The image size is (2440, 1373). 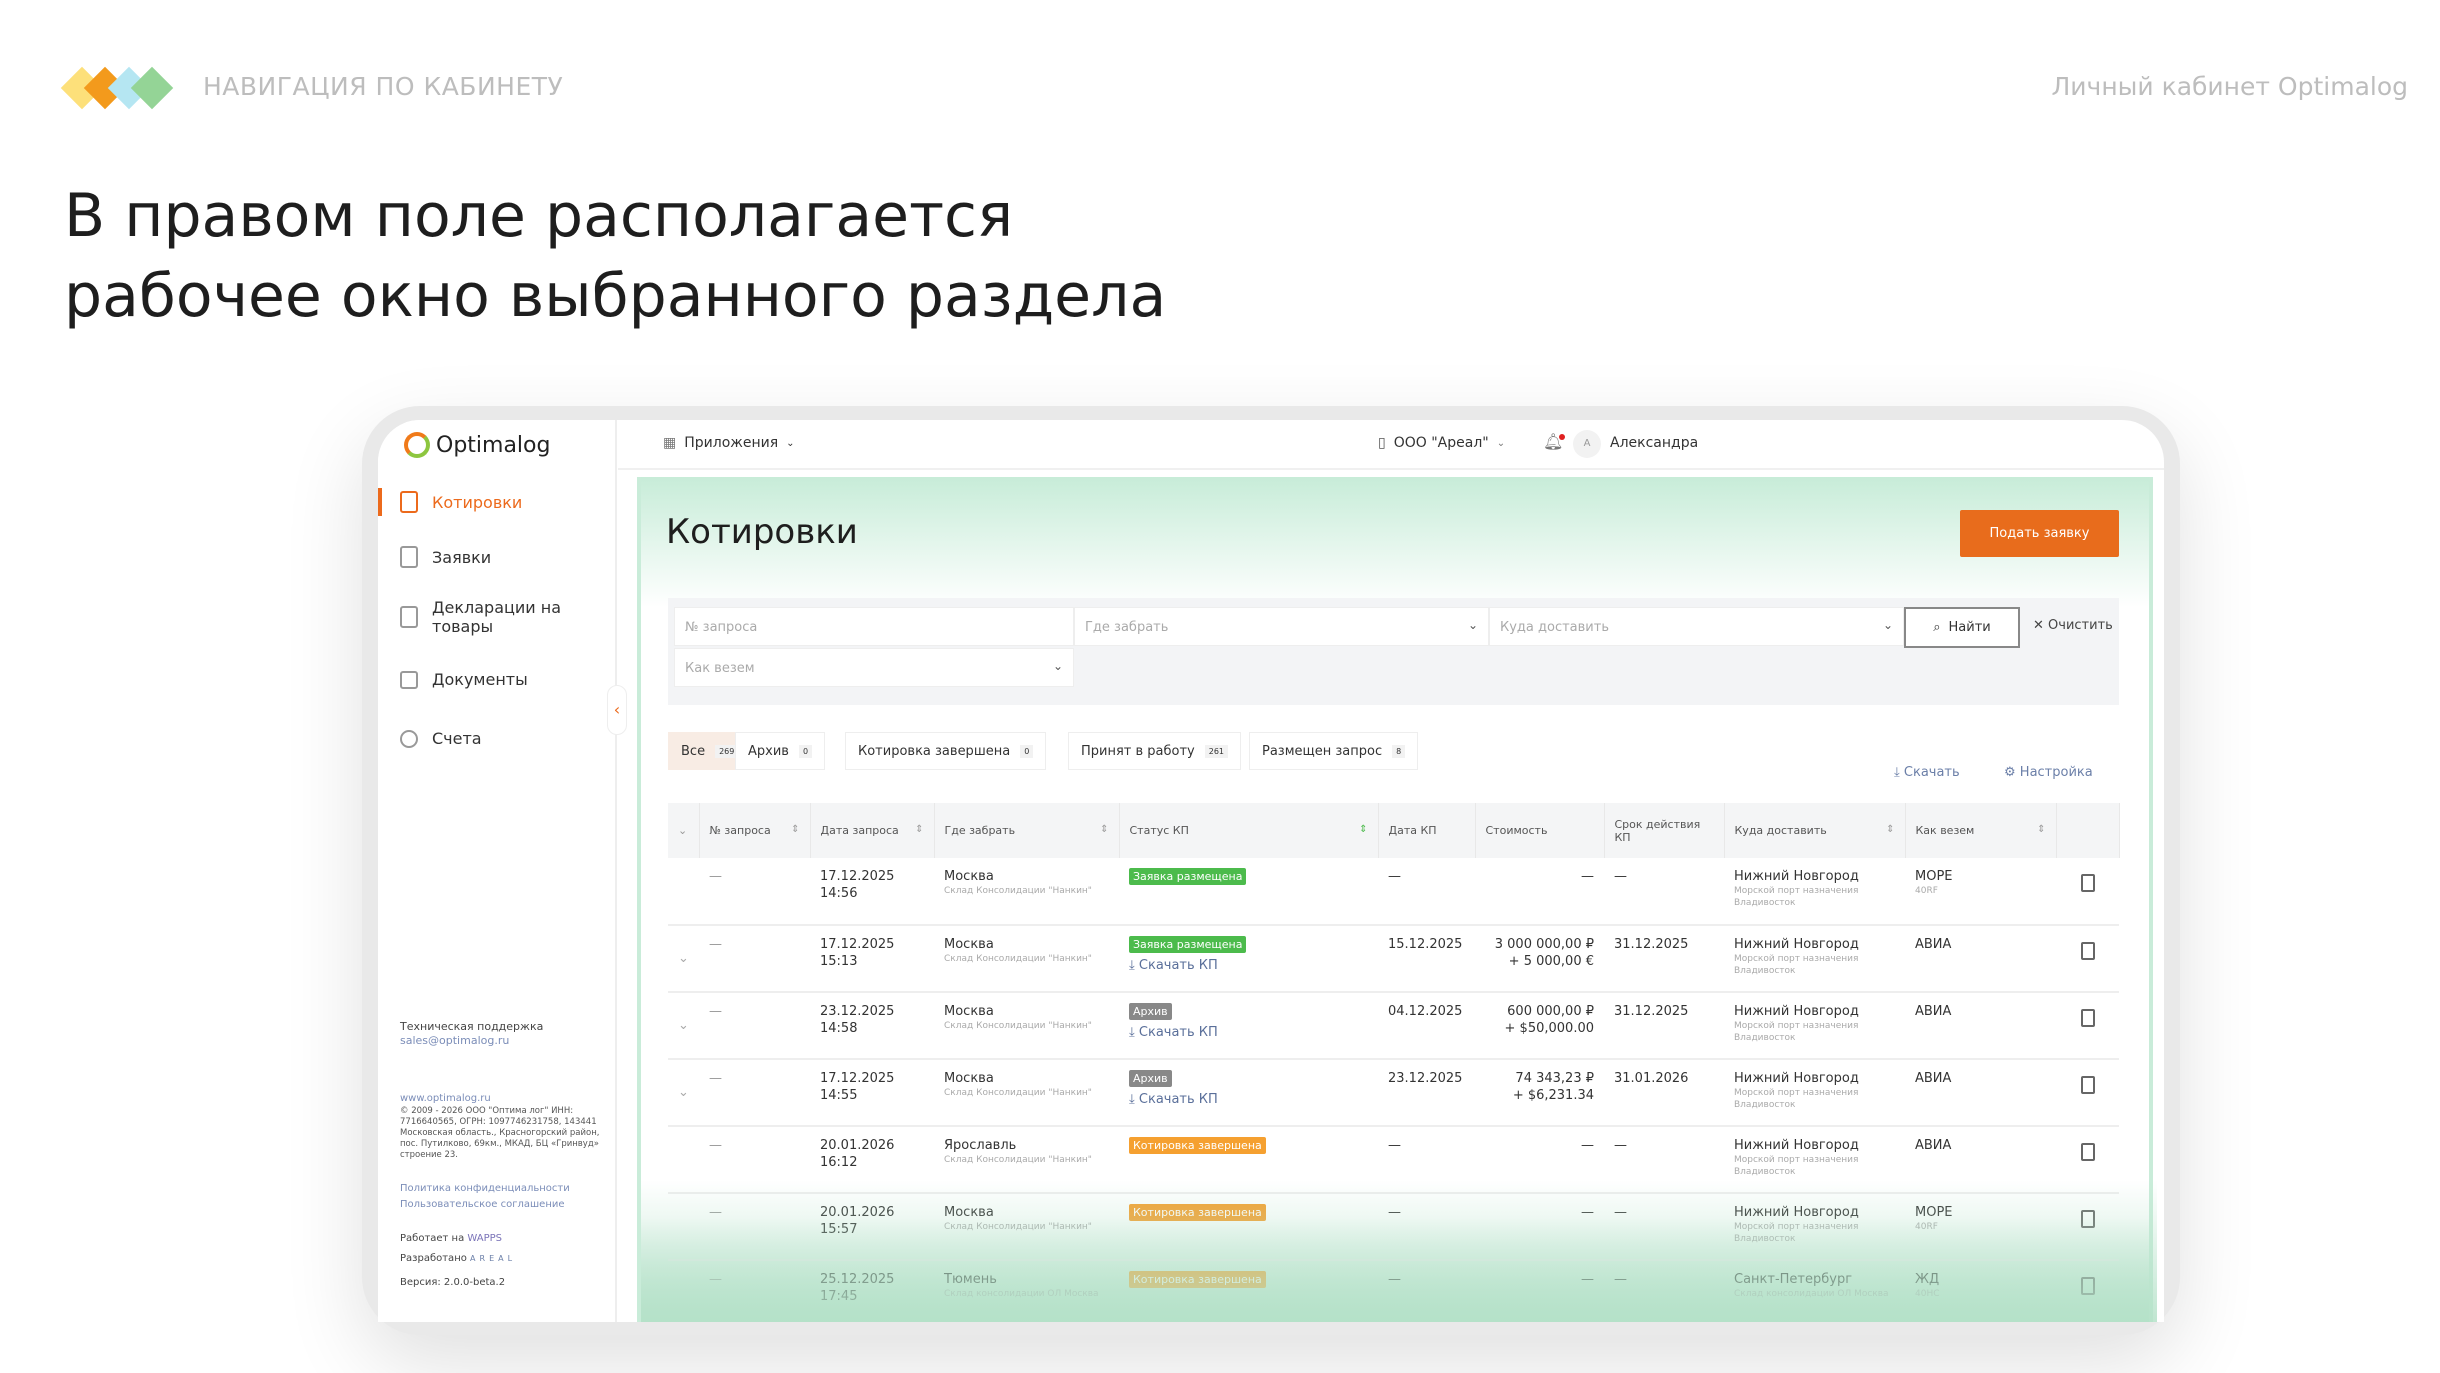 I want to click on status-cell: Заявка размещена, so click(x=1248, y=892).